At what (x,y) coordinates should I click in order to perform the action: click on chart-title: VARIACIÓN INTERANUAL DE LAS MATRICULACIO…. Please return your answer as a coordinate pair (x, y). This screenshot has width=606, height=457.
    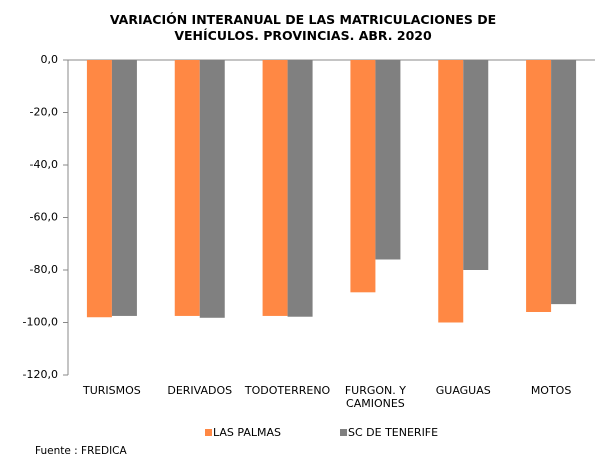
    Looking at the image, I should click on (303, 27).